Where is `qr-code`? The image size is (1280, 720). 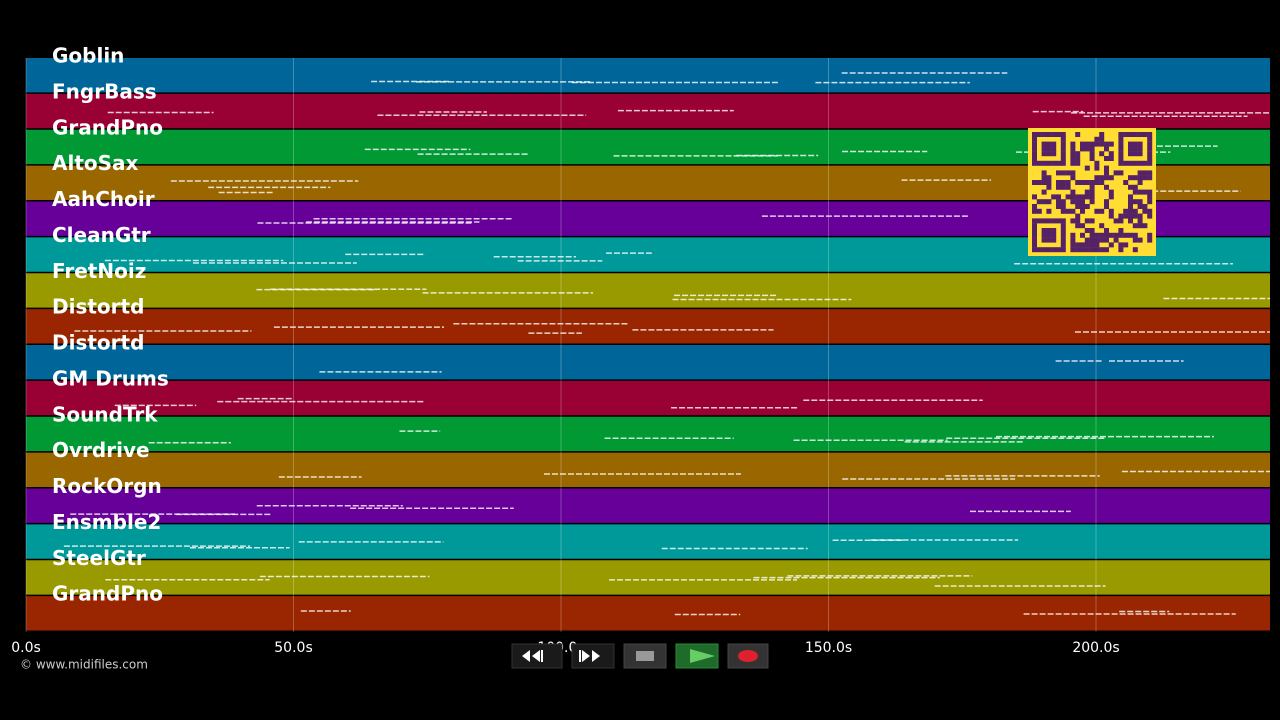 qr-code is located at coordinates (1092, 192).